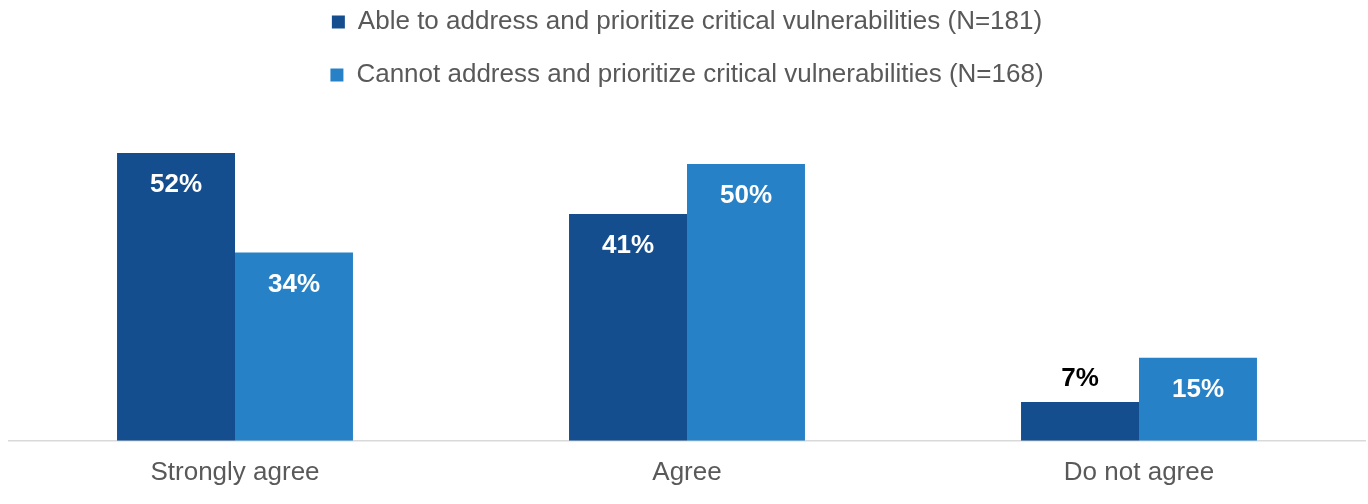 The width and height of the screenshot is (1368, 504). What do you see at coordinates (1080, 377) in the screenshot?
I see `data-label: 7%` at bounding box center [1080, 377].